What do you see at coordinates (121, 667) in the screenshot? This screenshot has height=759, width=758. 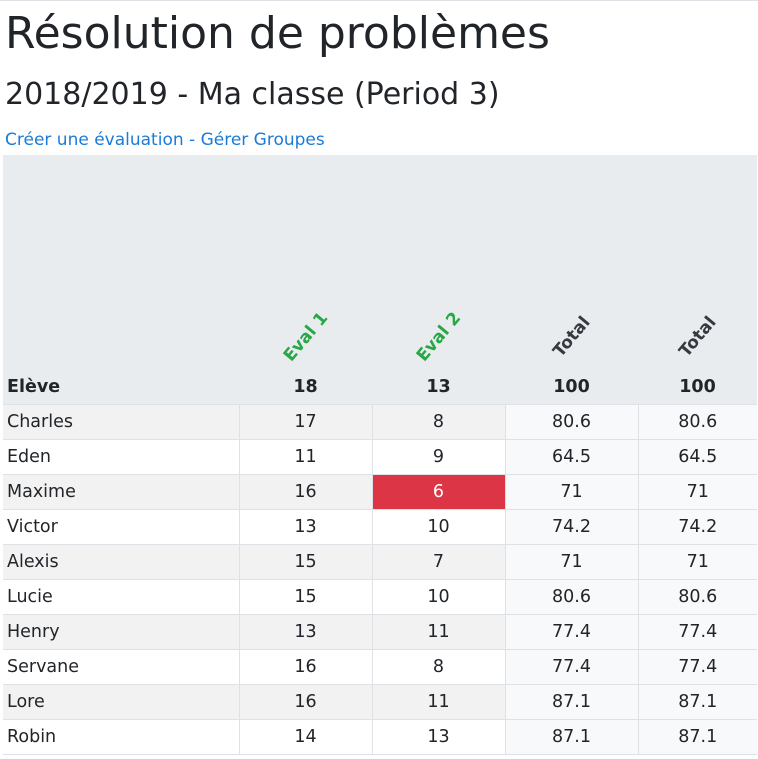 I see `student-name: Servane` at bounding box center [121, 667].